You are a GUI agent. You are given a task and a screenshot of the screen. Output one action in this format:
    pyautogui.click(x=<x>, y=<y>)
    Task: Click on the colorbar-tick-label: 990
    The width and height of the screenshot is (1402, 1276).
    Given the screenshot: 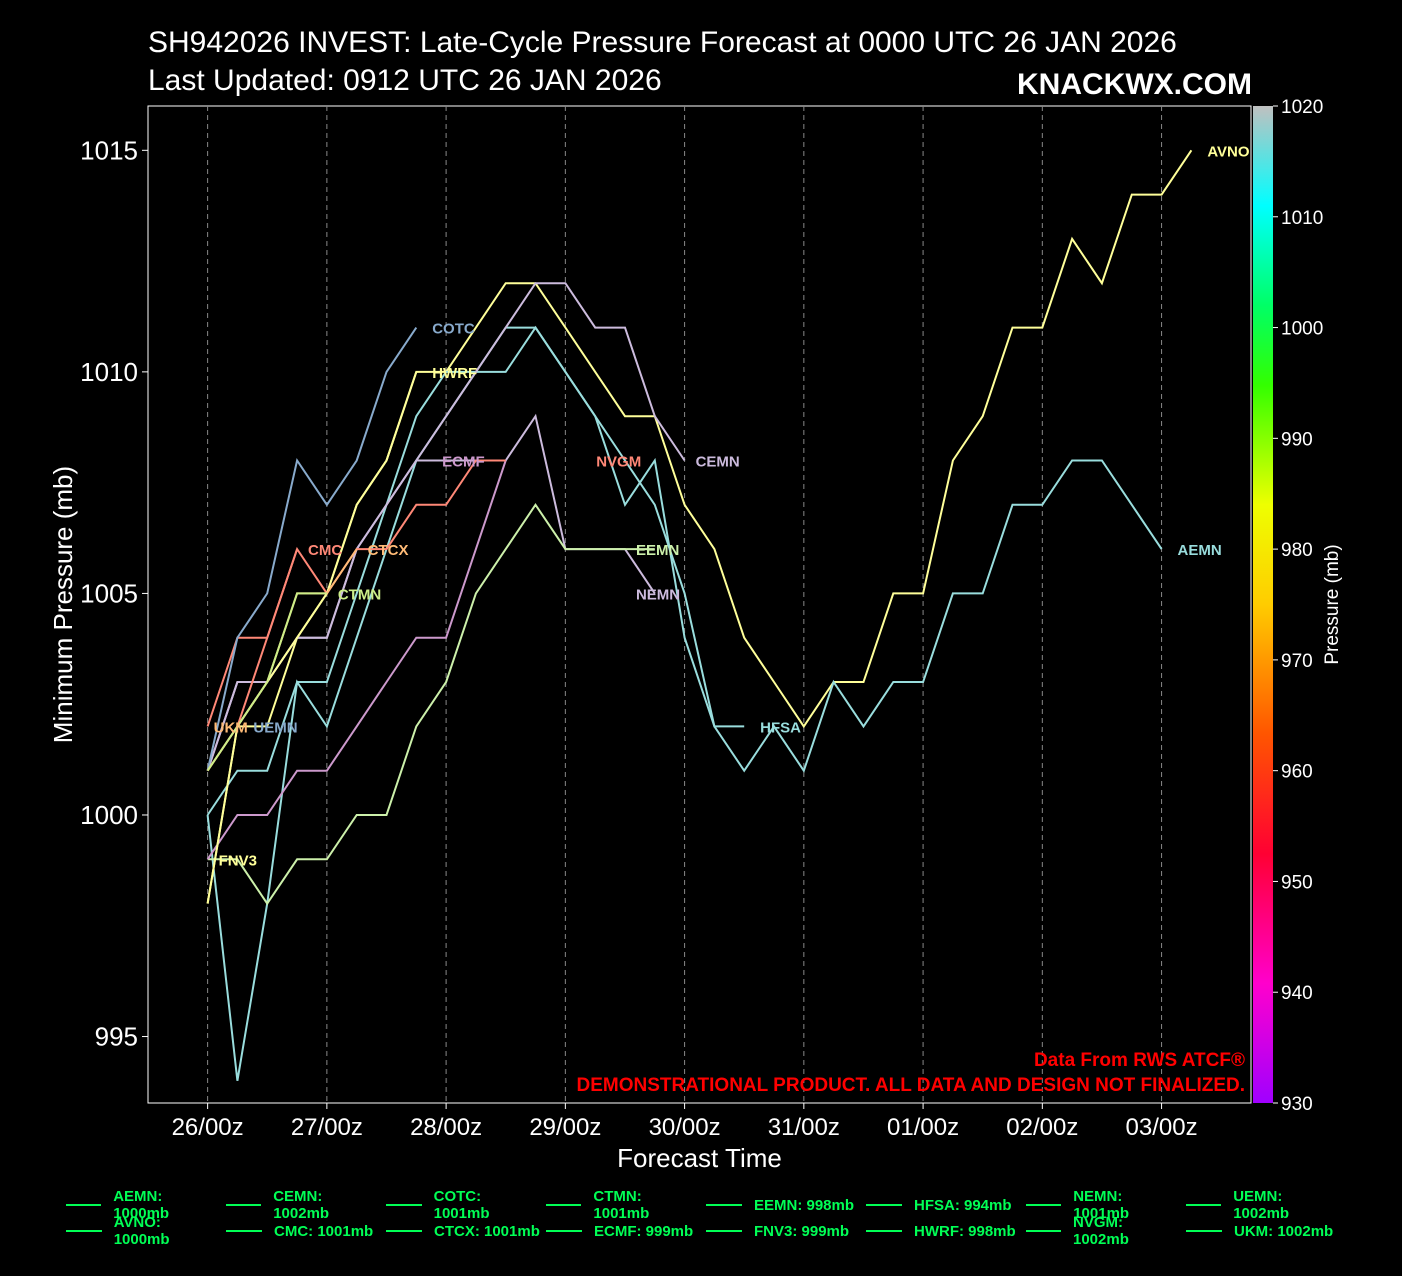 What is the action you would take?
    pyautogui.click(x=1297, y=439)
    